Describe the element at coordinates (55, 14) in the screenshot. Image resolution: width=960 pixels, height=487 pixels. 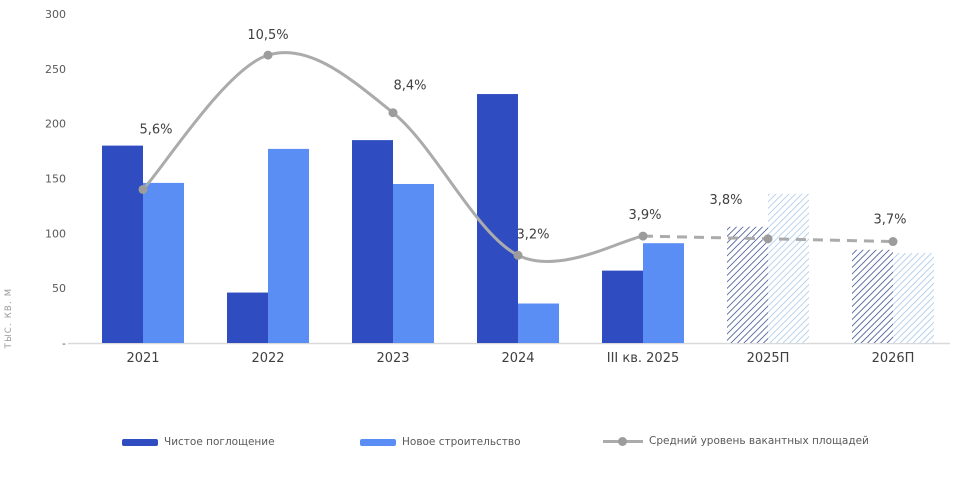
I see `y-tick-300: 300` at that location.